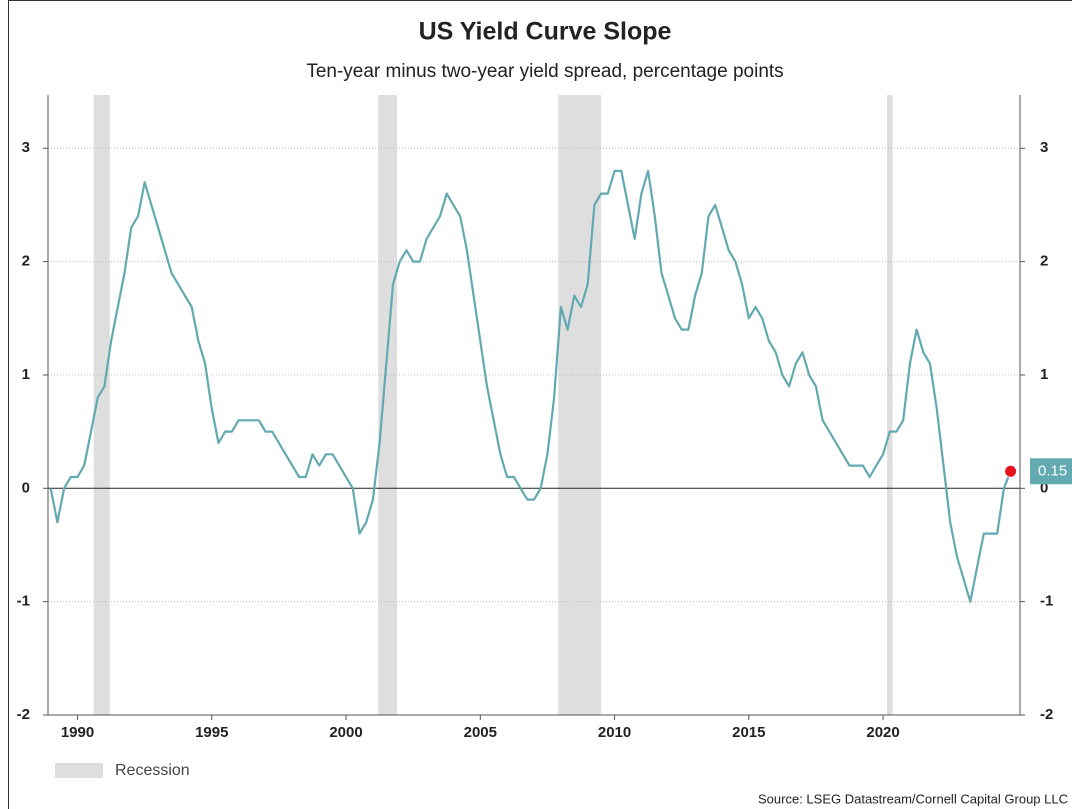 The image size is (1072, 809). I want to click on legend-label: Recession, so click(152, 770).